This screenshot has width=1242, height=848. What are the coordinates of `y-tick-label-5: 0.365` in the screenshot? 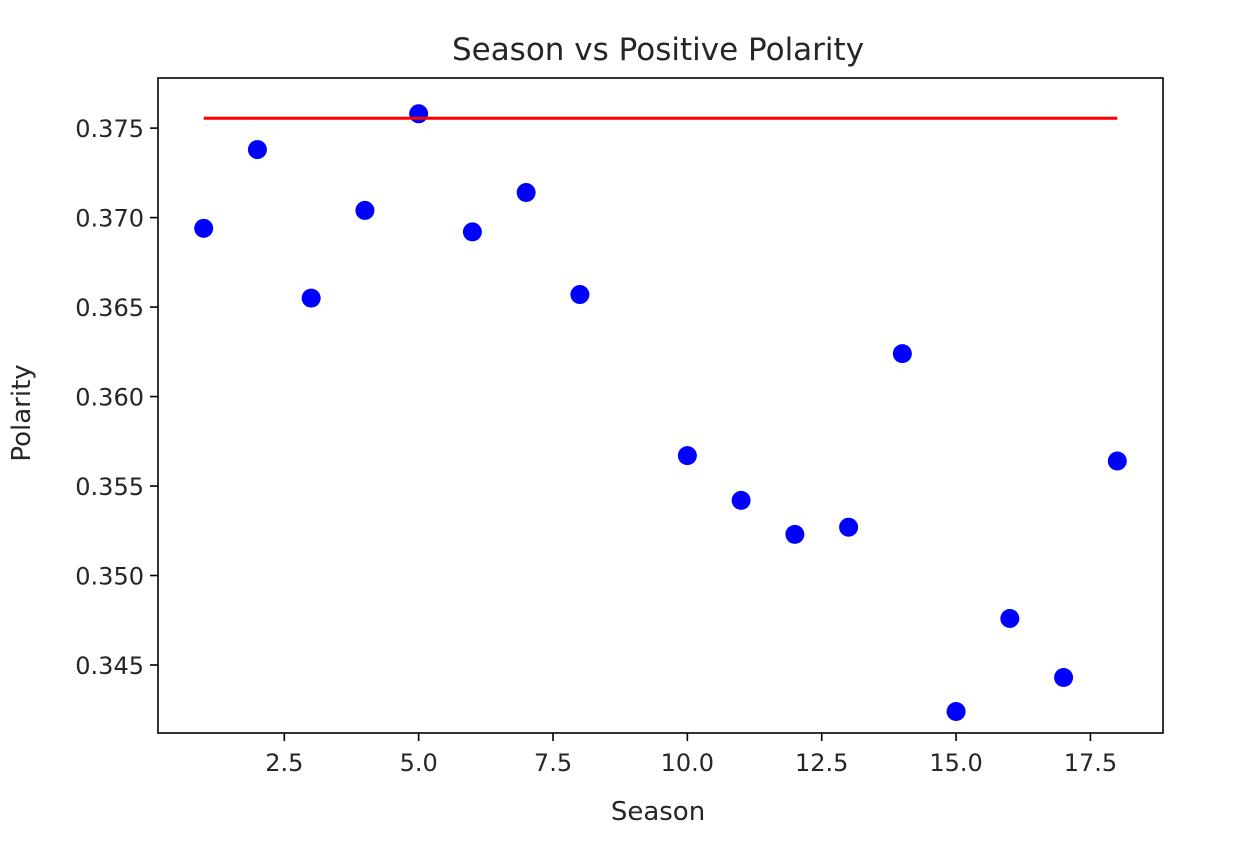 It's located at (109, 308).